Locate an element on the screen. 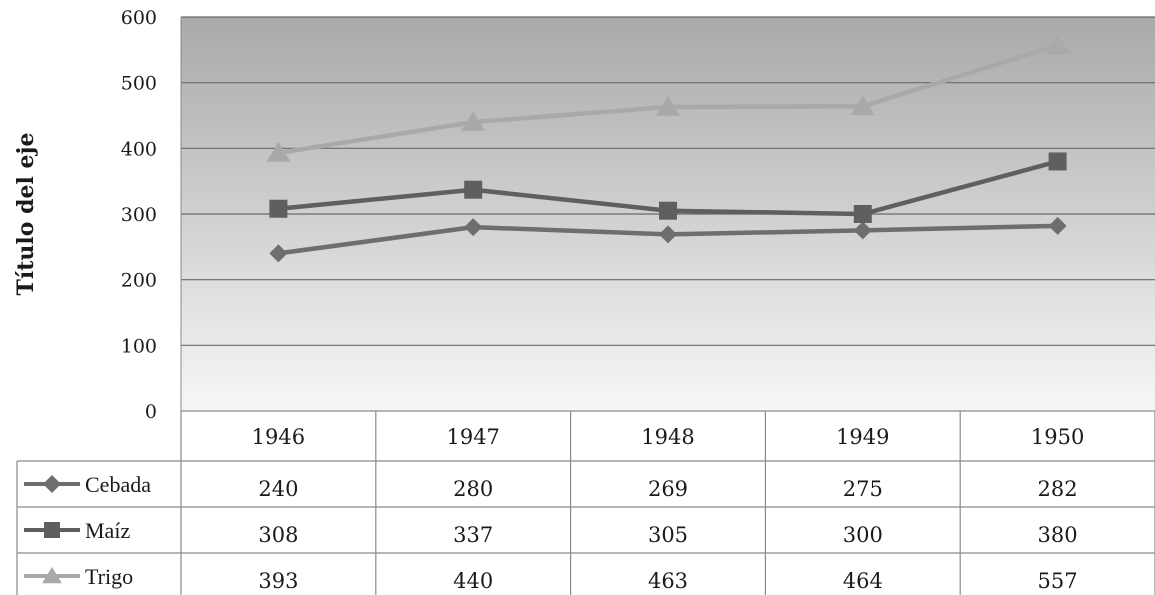  x-tick-label: 1949 is located at coordinates (862, 437).